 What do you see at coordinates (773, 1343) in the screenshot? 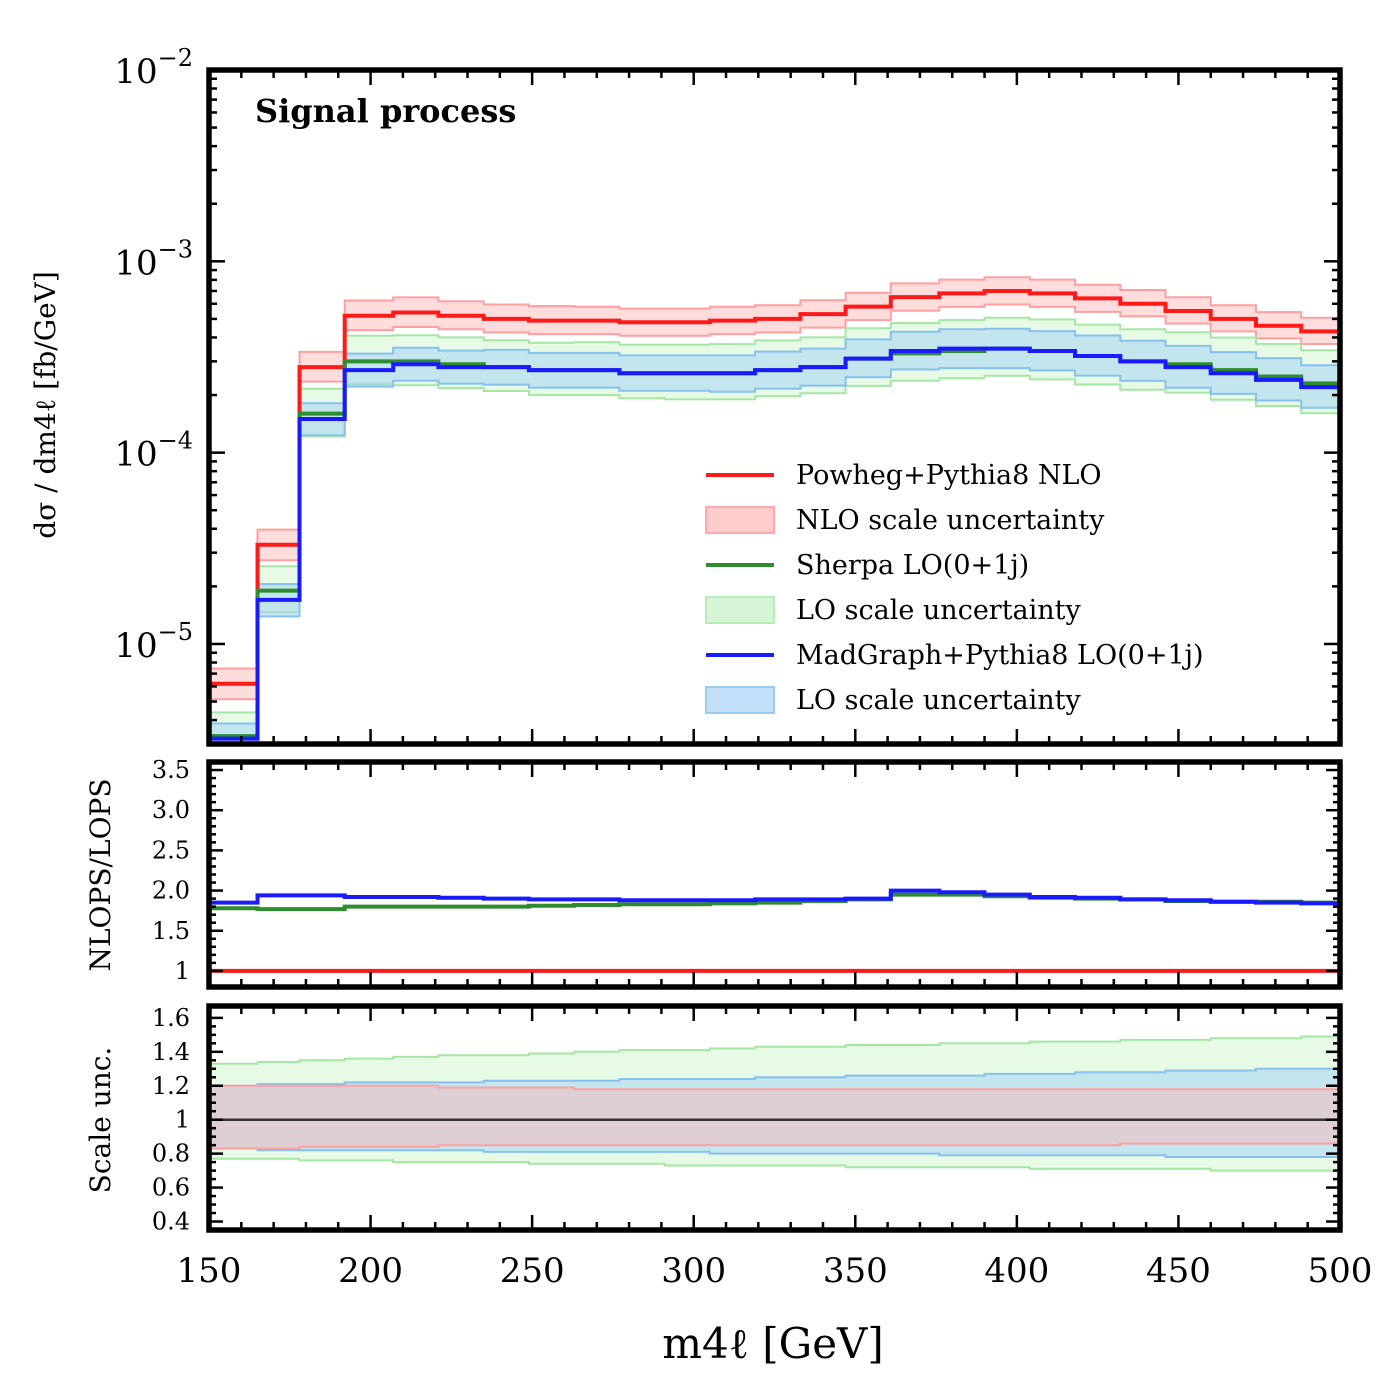
I see `x-axis-label: m4ℓ [GeV]` at bounding box center [773, 1343].